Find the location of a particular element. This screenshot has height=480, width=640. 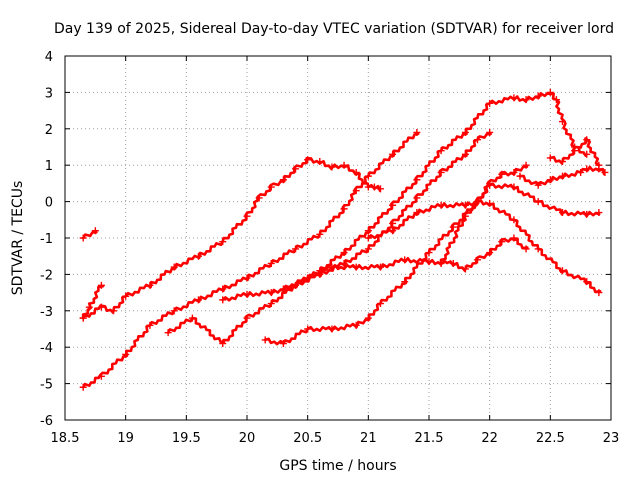

y-tick-label: -6 is located at coordinates (46, 421).